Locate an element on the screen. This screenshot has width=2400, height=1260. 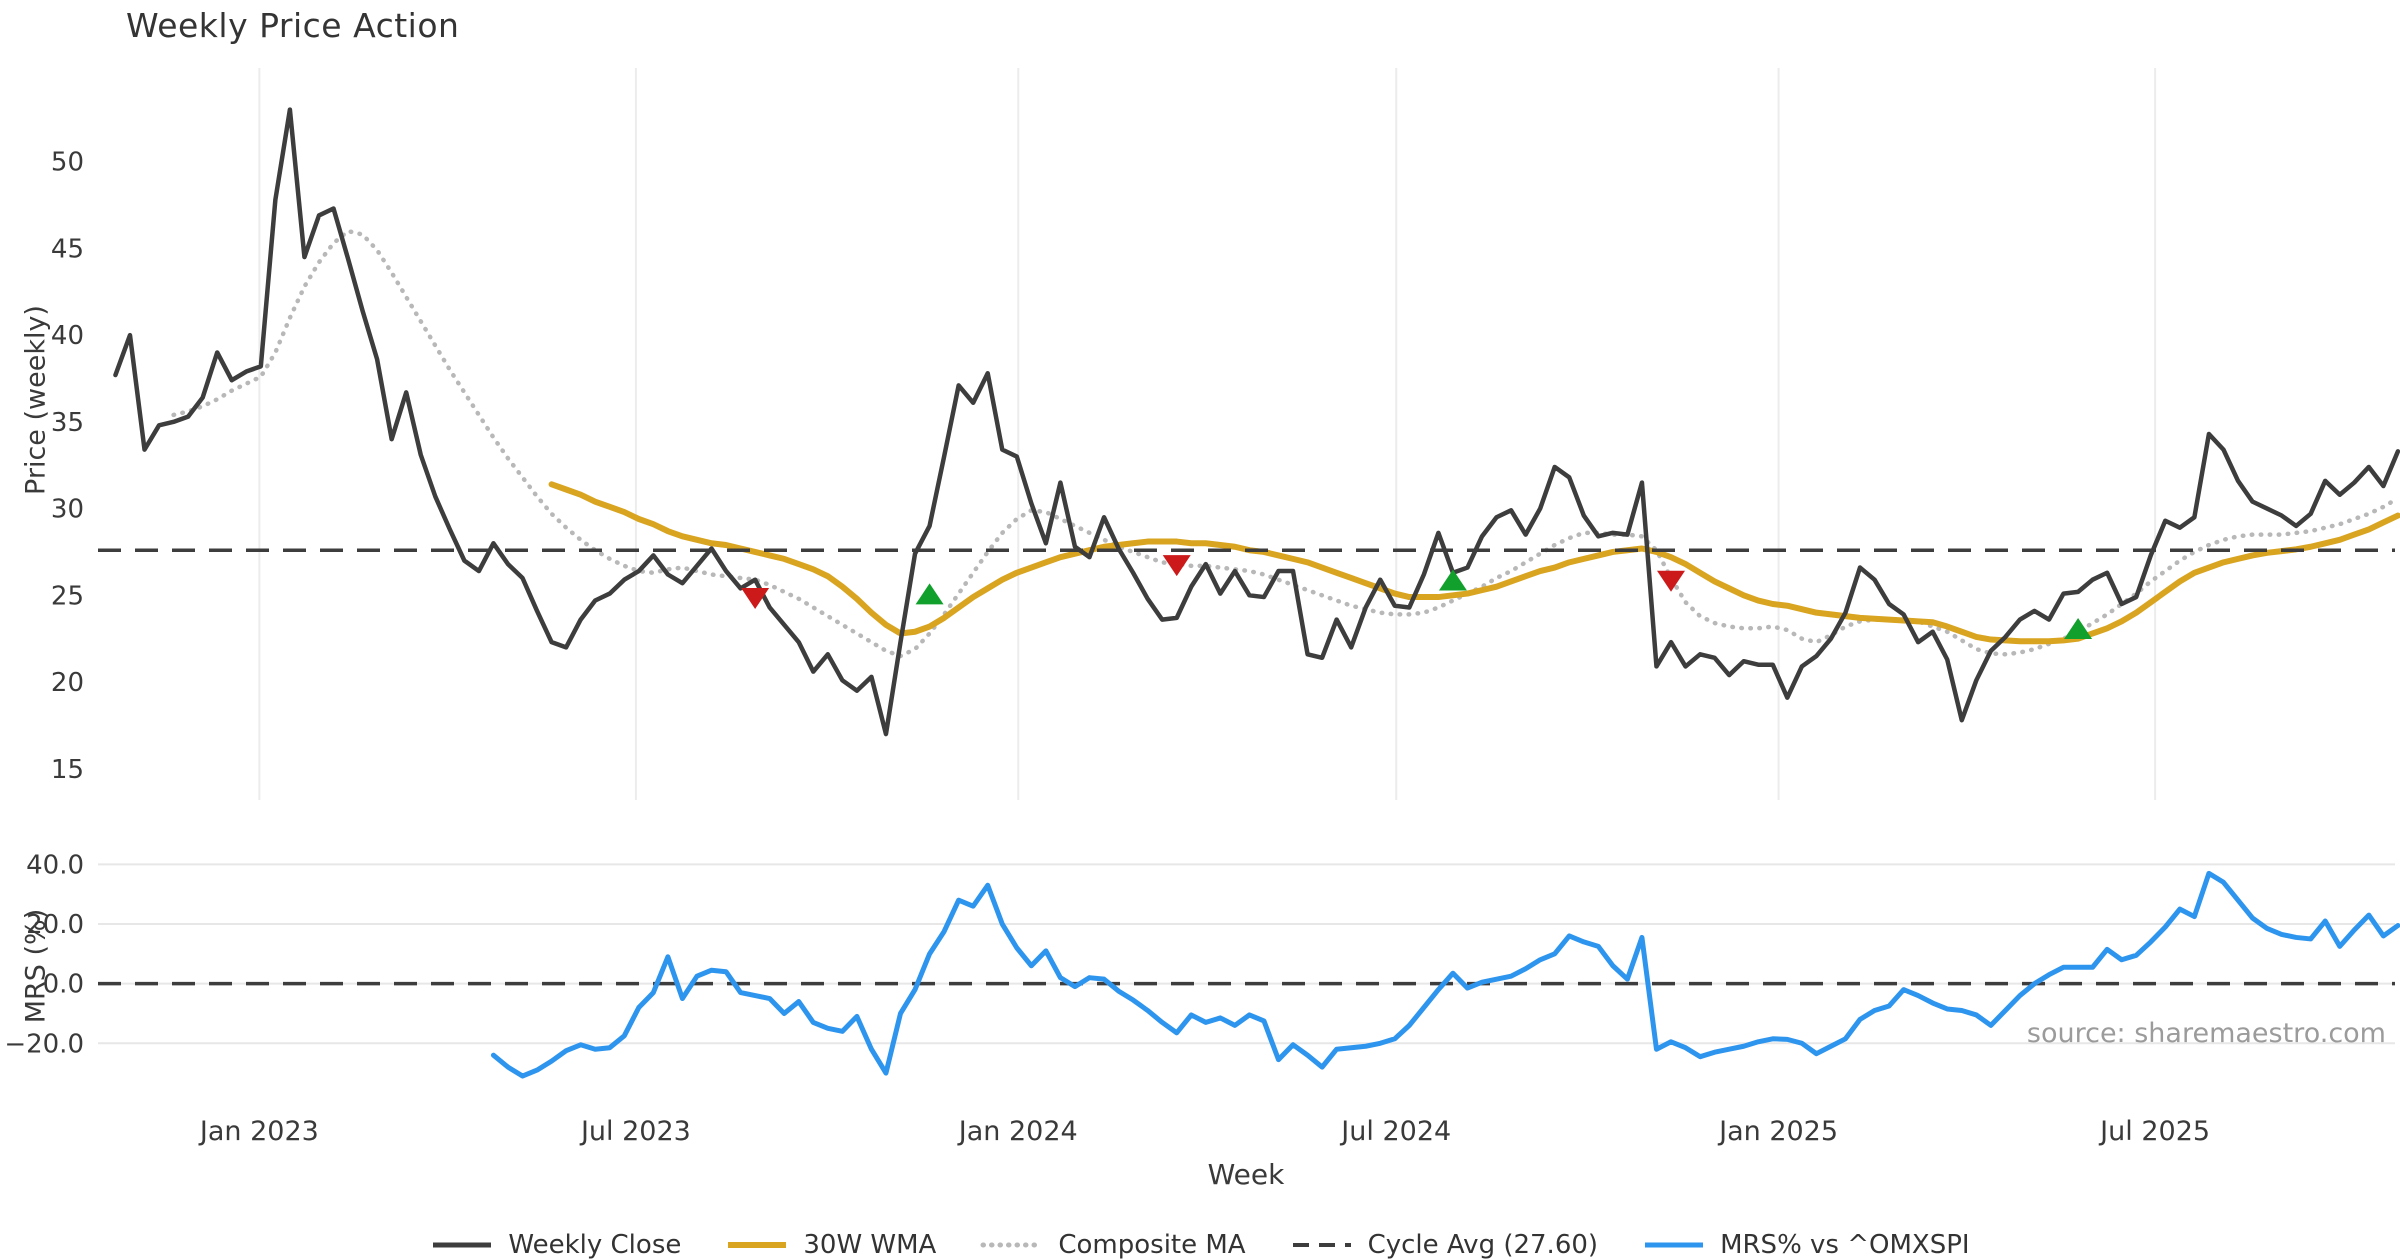
y-tick-label: 25 is located at coordinates (67, 596).